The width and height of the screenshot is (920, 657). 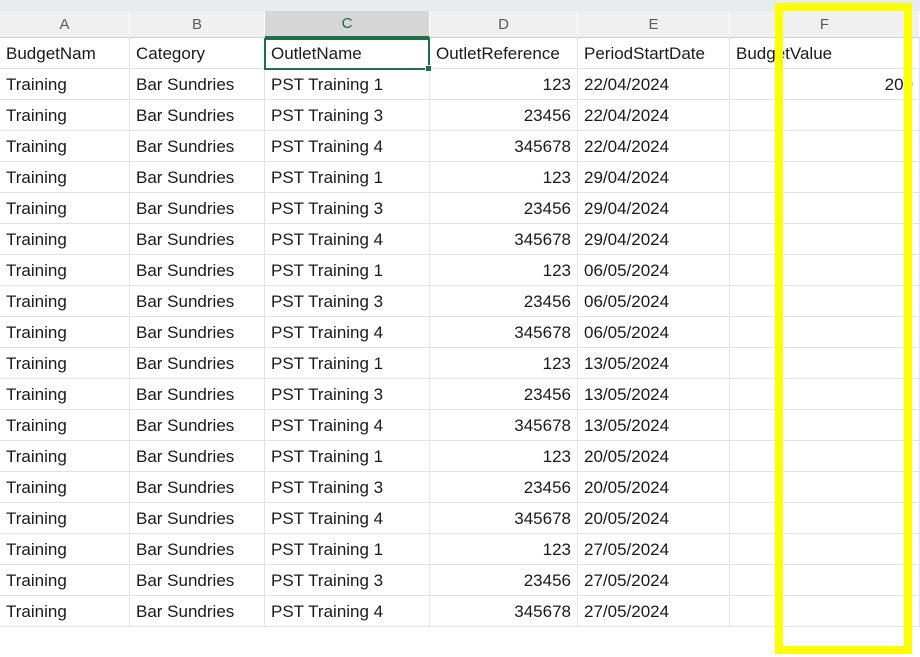 I want to click on header-cell-outlet-name: OutletName, so click(x=347, y=53).